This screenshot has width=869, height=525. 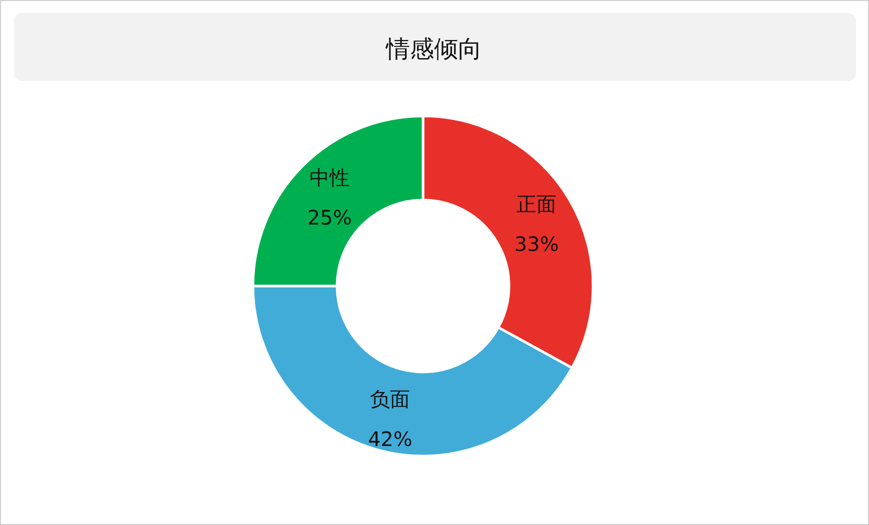 I want to click on chart-title: 情感倾向, so click(x=433, y=49).